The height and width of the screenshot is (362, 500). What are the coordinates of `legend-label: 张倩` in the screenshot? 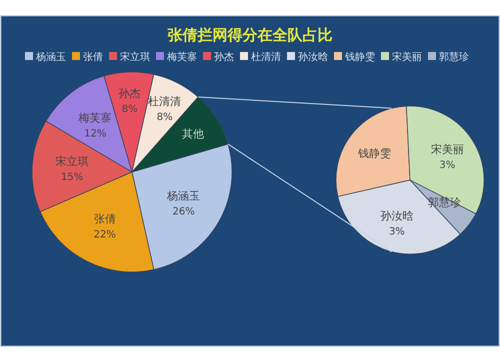 It's located at (93, 57).